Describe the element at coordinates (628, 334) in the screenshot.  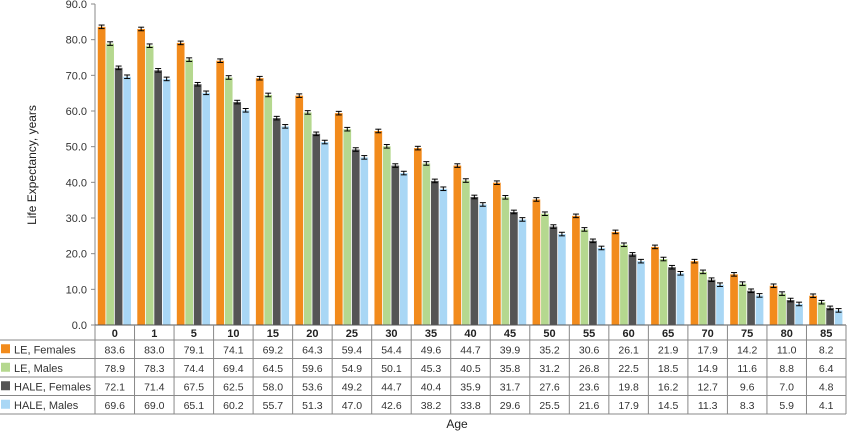
I see `category-label: 60` at that location.